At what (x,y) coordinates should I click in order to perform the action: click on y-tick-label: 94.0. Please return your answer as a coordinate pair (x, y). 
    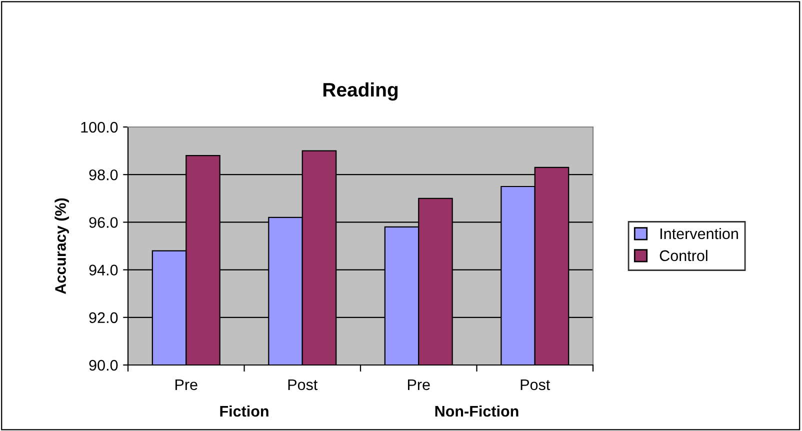
    Looking at the image, I should click on (103, 270).